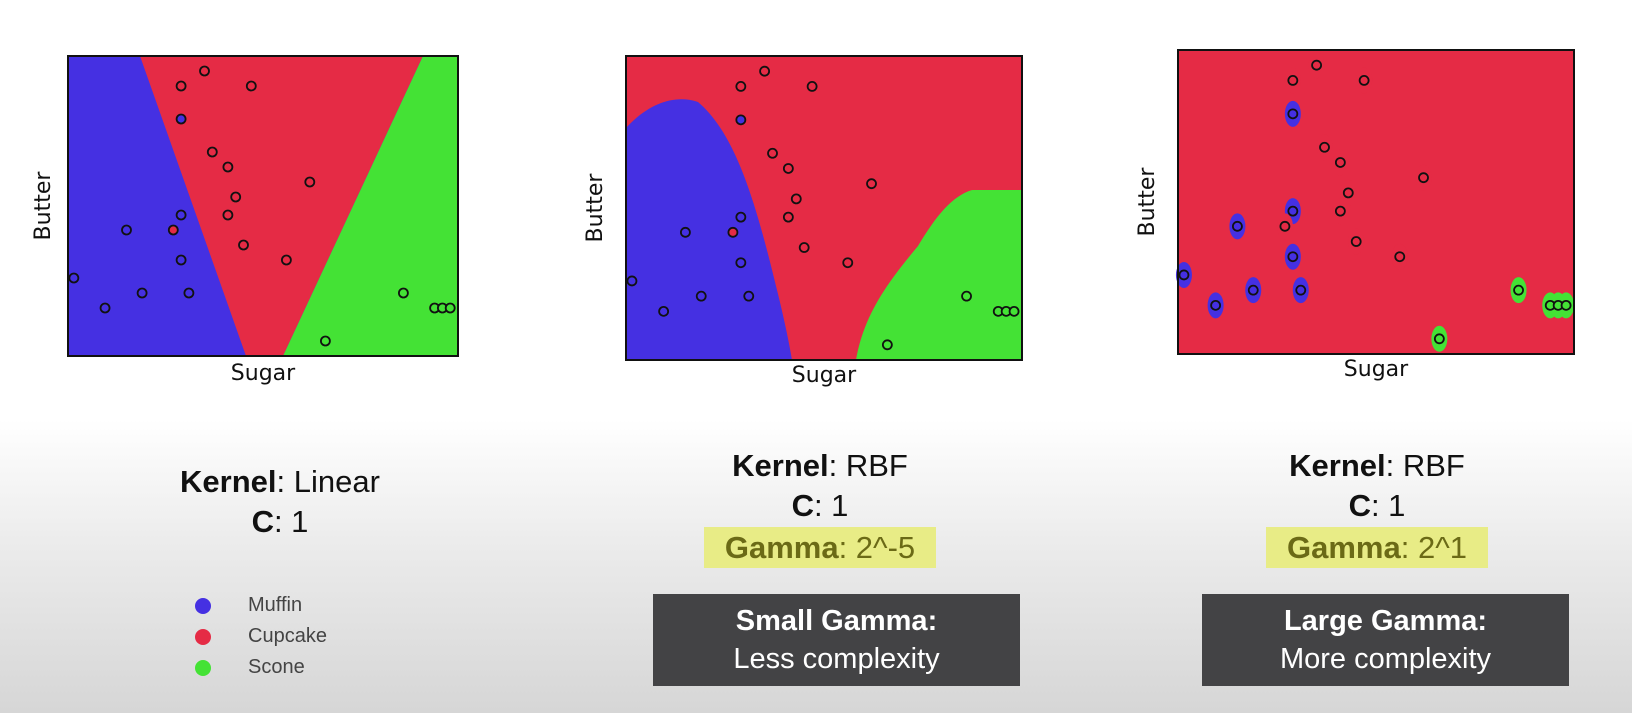 This screenshot has height=713, width=1632. I want to click on rbf-small-gamma-plot: Sugar Butter, so click(803, 221).